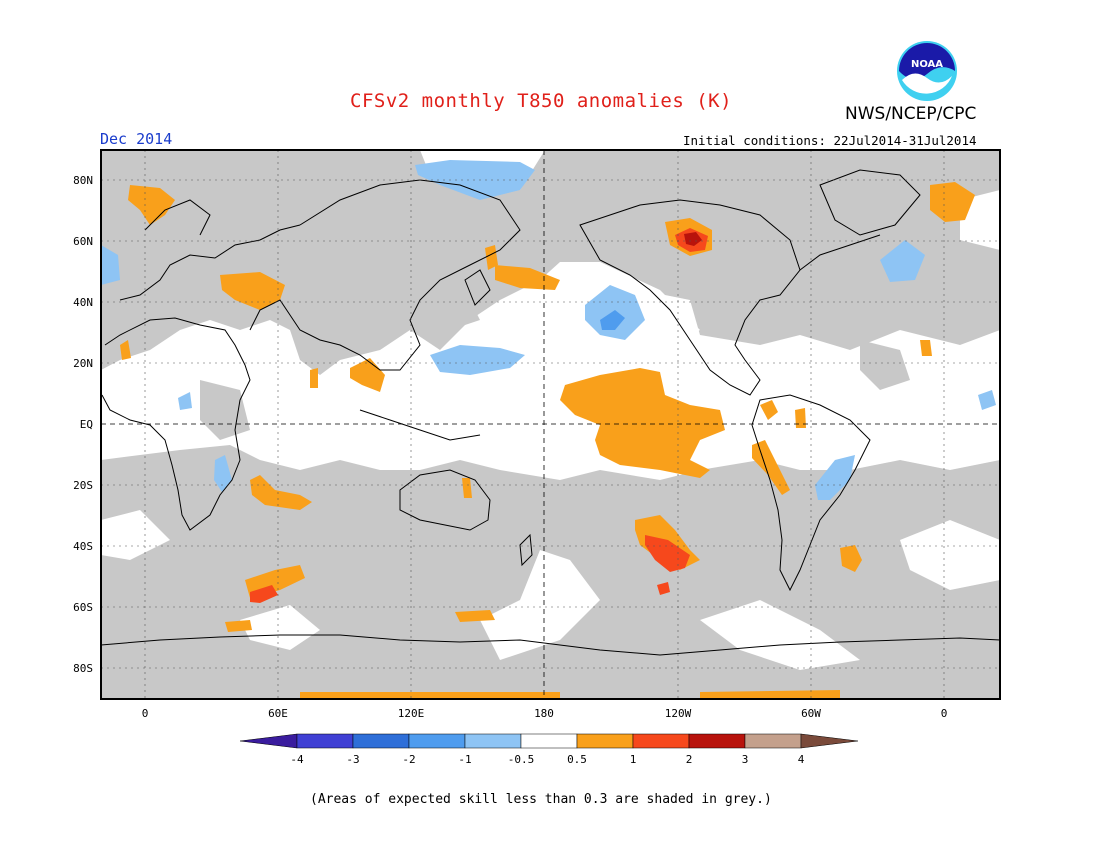  Describe the element at coordinates (268, 741) in the screenshot. I see `colorbar-low-arrow` at that location.